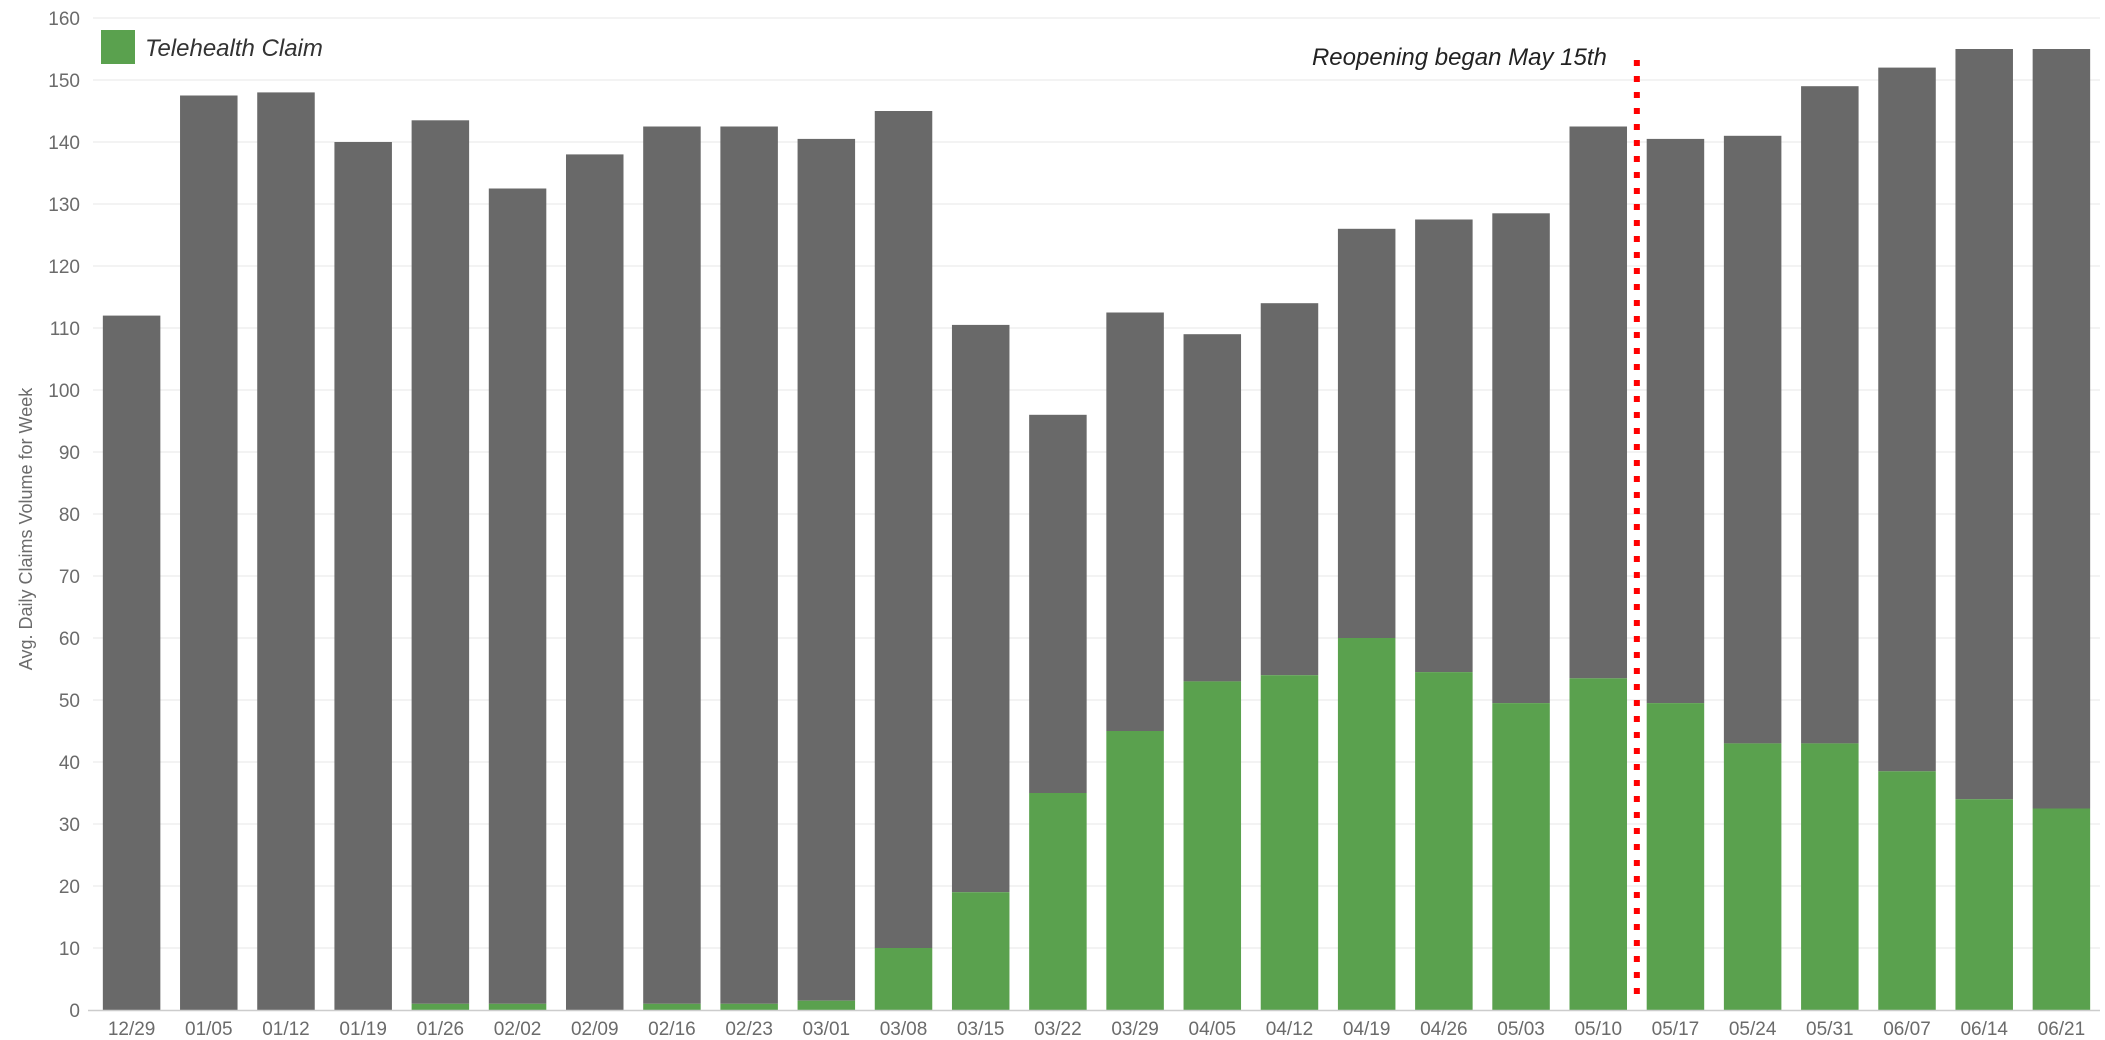 The image size is (2105, 1040). I want to click on x-tick-label: 12/29, so click(132, 1029).